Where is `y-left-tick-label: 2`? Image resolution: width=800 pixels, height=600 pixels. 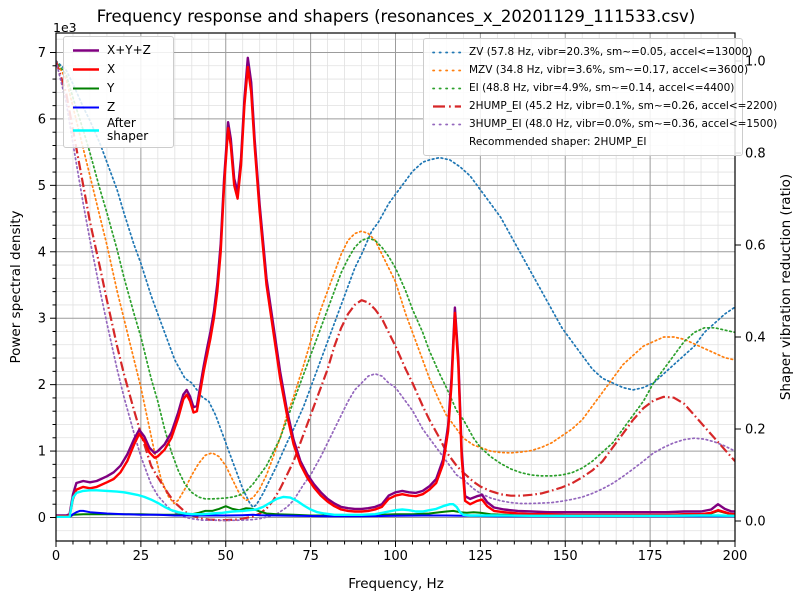
y-left-tick-label: 2 is located at coordinates (42, 385).